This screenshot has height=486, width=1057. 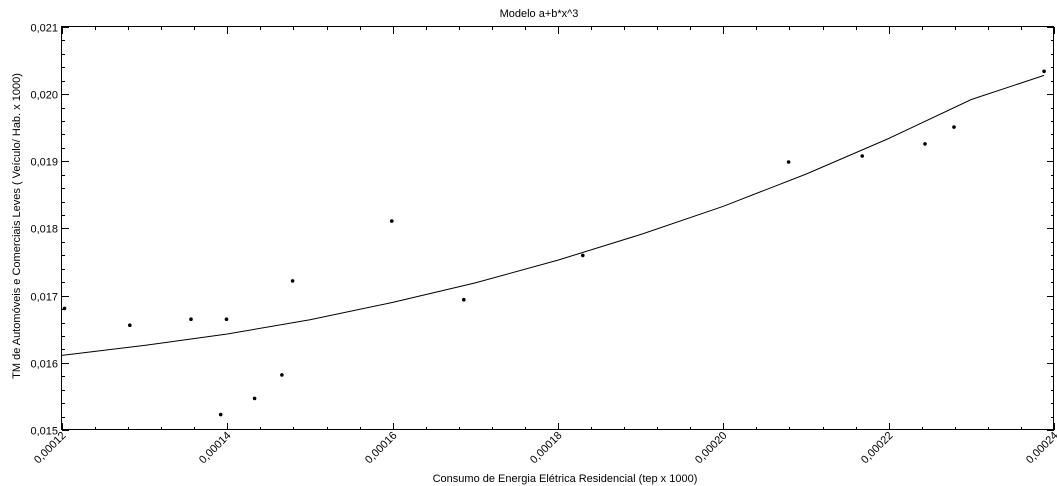 I want to click on x-tick-label: 0,00024, so click(x=1040, y=448).